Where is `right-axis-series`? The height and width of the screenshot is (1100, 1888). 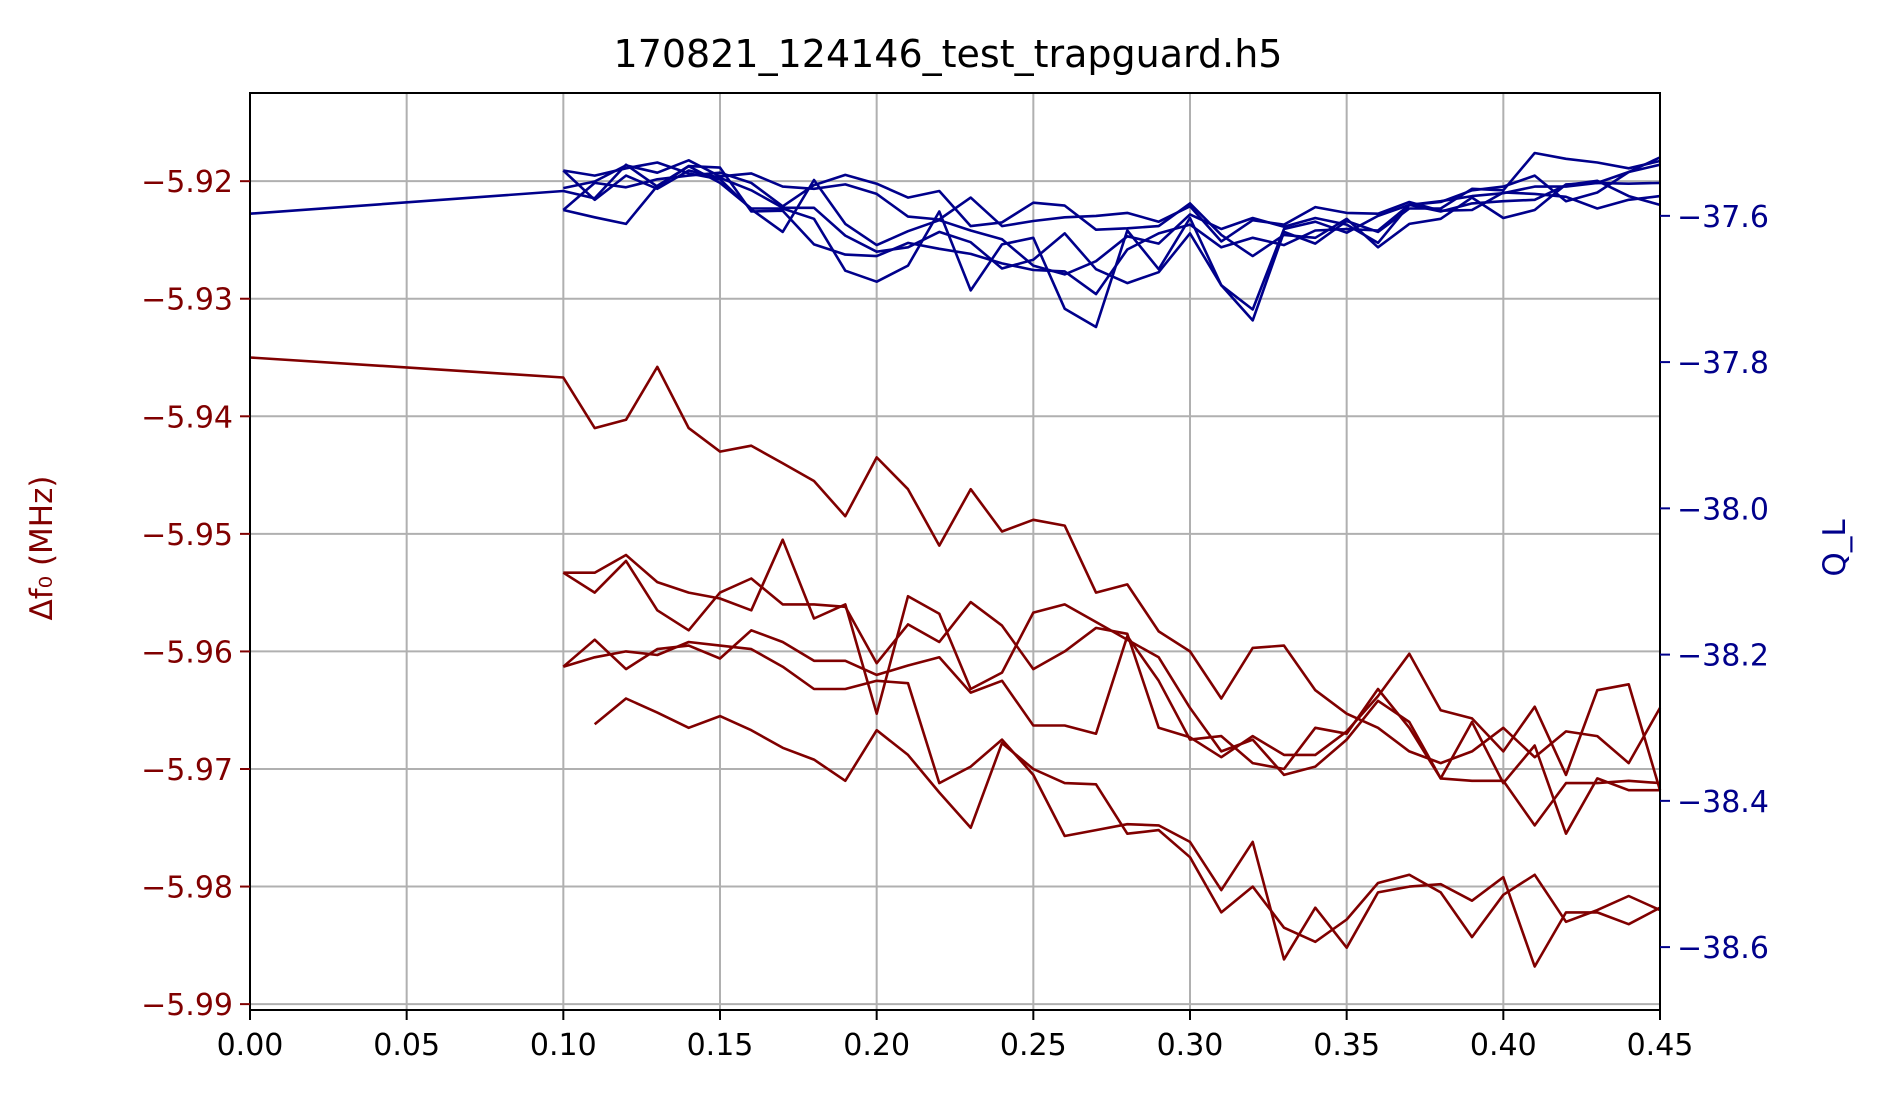 right-axis-series is located at coordinates (955, 240).